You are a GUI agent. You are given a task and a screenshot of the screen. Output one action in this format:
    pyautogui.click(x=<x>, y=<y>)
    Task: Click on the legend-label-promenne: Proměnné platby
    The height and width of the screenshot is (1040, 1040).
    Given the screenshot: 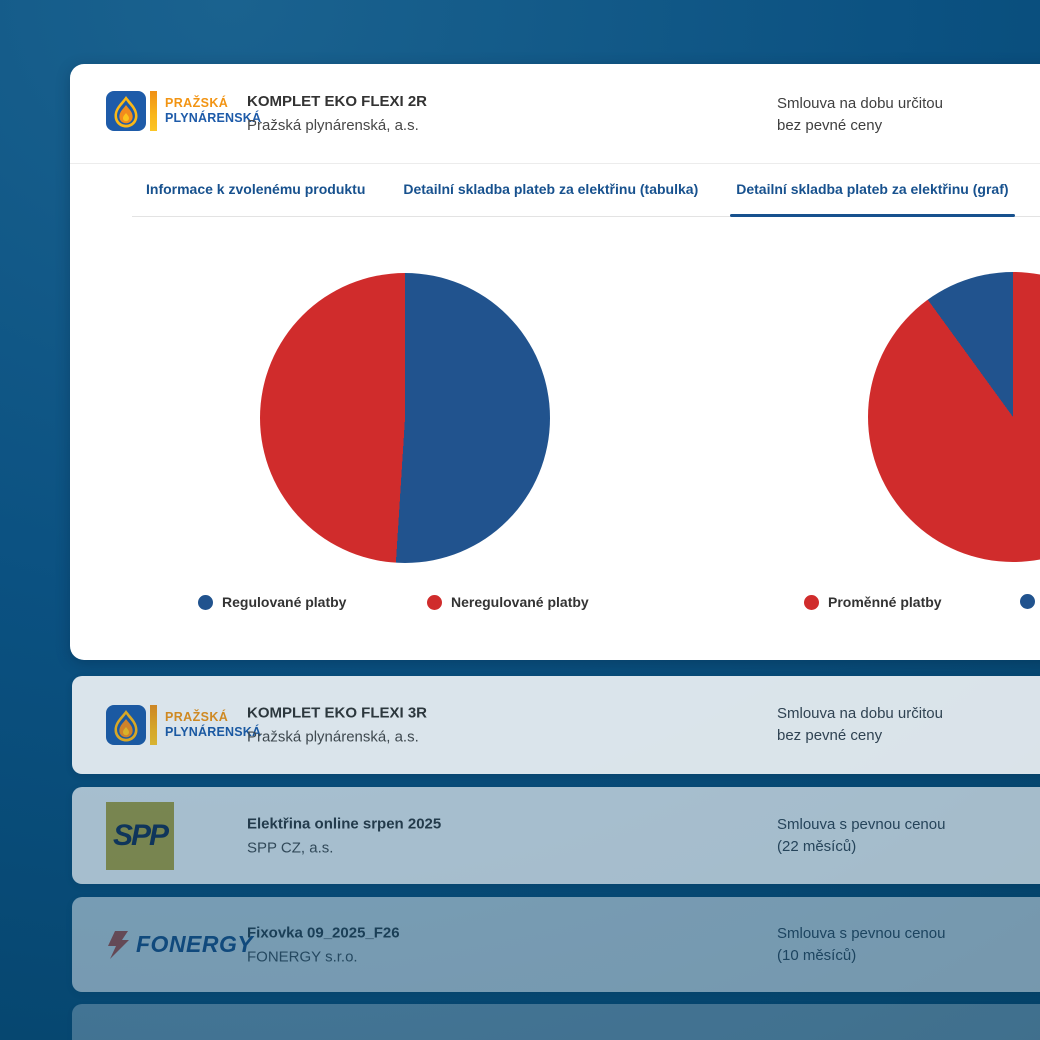 What is the action you would take?
    pyautogui.click(x=885, y=602)
    